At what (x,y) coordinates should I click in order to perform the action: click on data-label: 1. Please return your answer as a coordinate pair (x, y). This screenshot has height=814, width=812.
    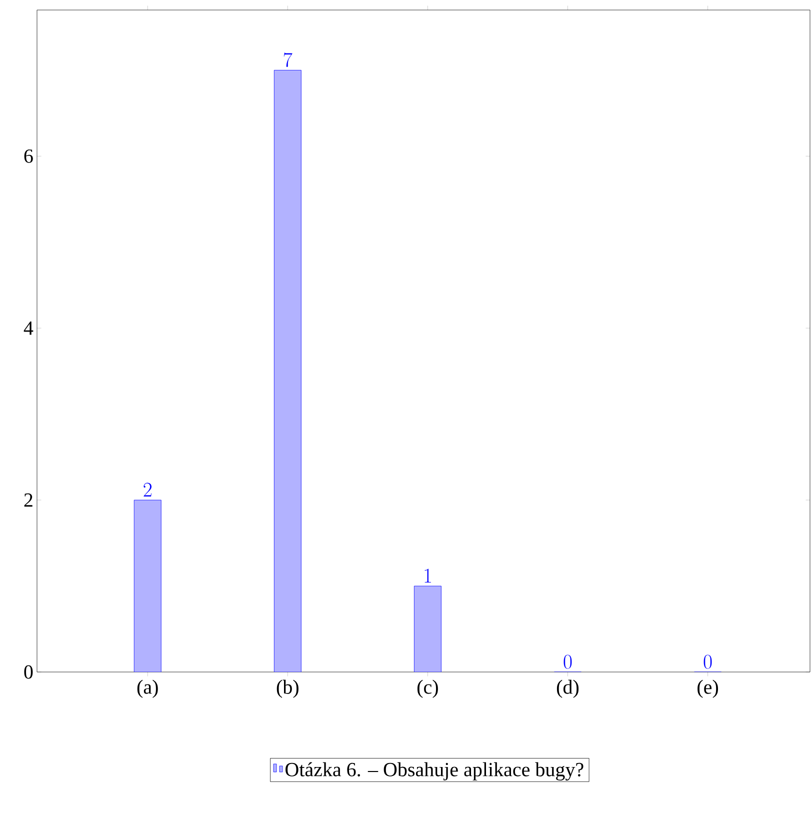
    Looking at the image, I should click on (427, 575).